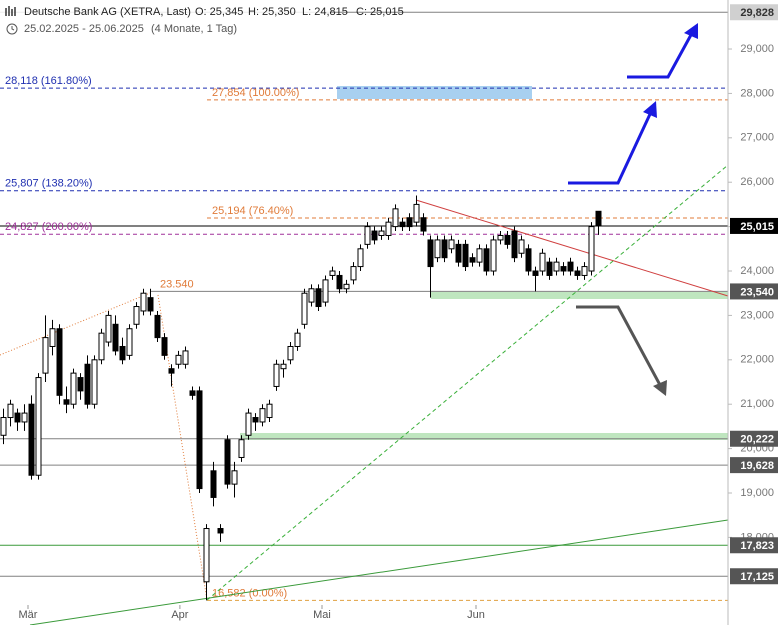  I want to click on x-tick-label: Mai, so click(322, 615).